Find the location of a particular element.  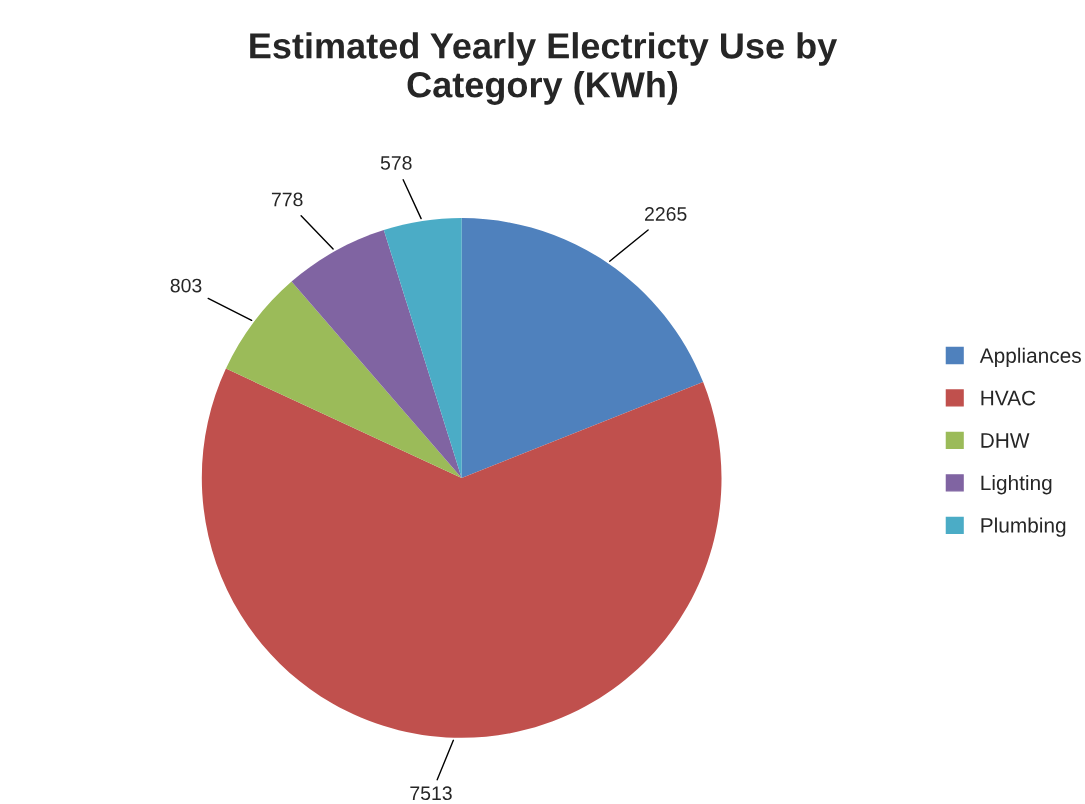

data-label: 778 is located at coordinates (287, 199).